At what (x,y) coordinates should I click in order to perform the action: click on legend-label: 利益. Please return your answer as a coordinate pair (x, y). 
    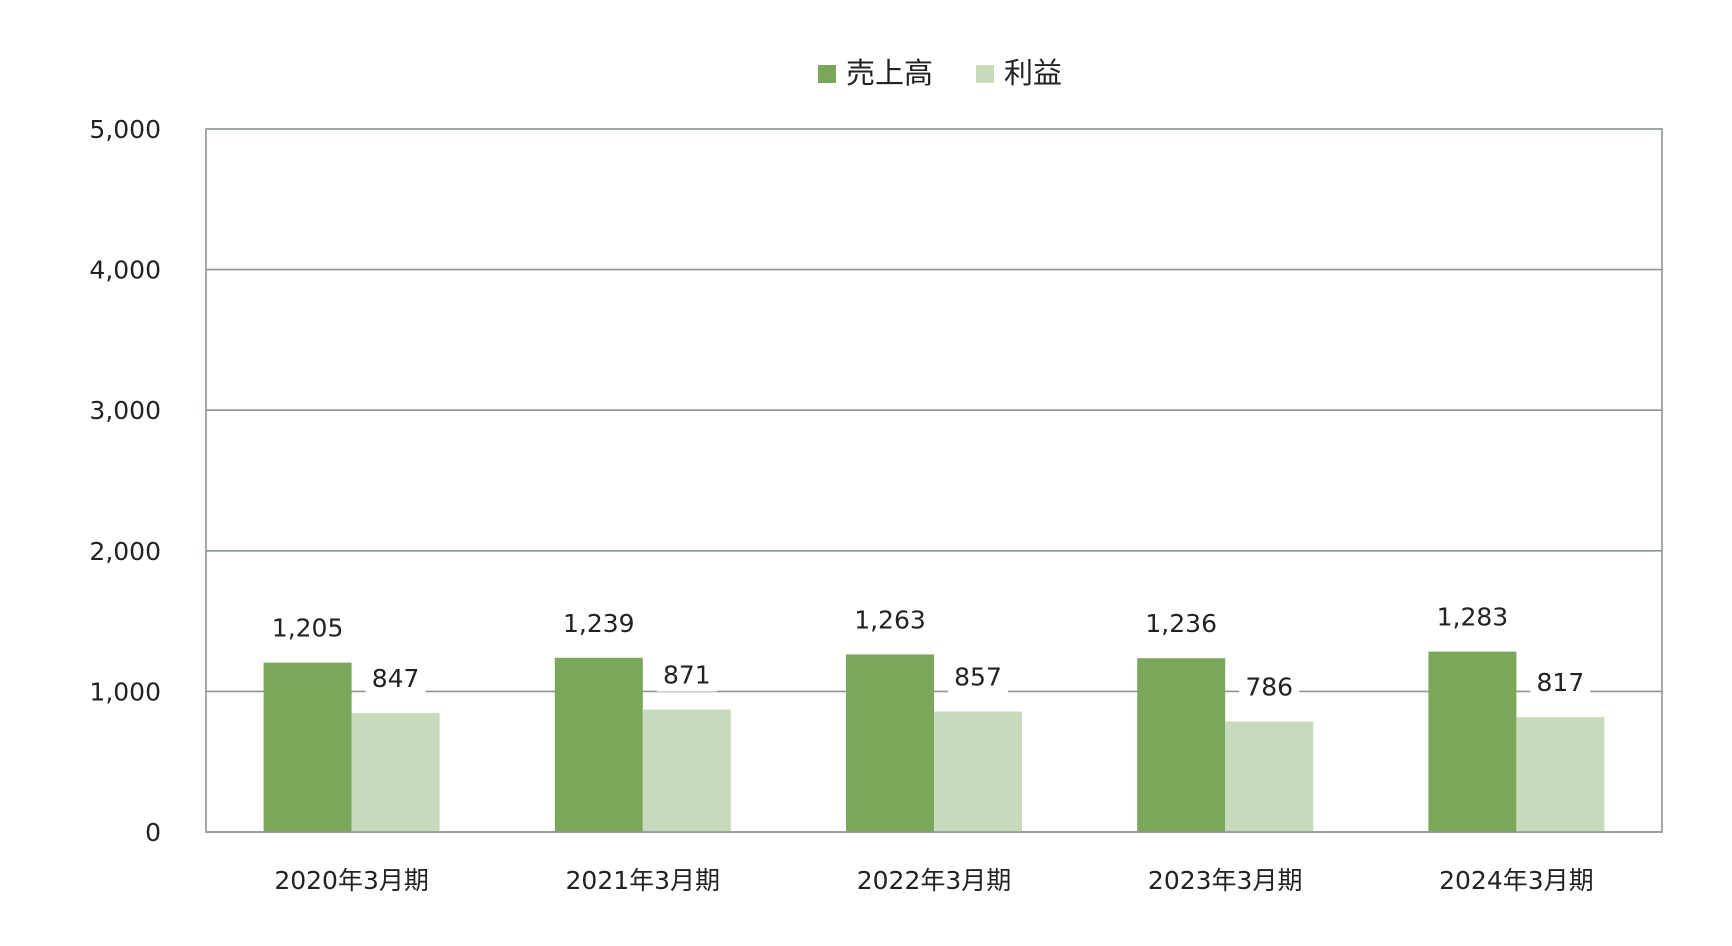
    Looking at the image, I should click on (1033, 73).